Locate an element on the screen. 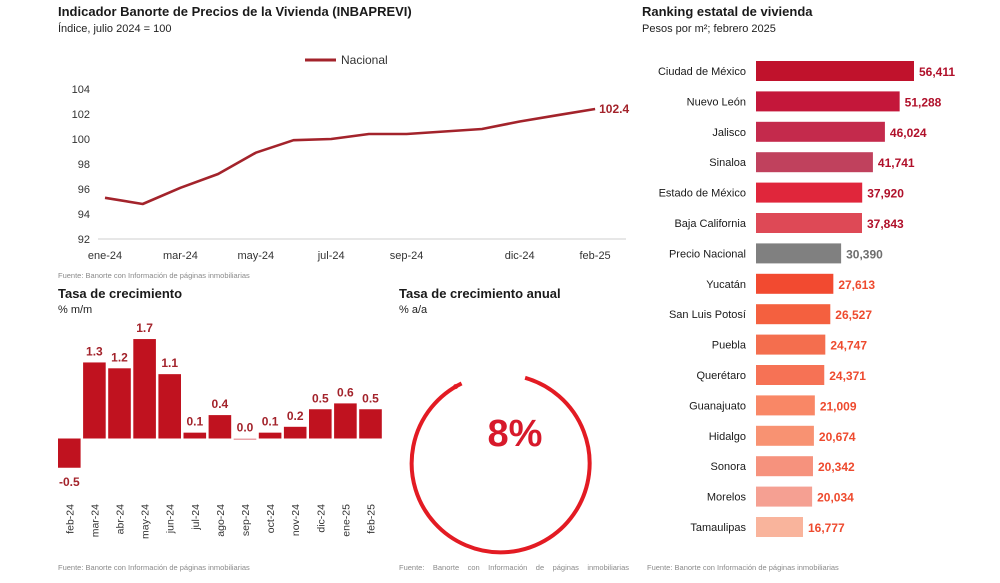  growth-category-label: nov-24 is located at coordinates (296, 520).